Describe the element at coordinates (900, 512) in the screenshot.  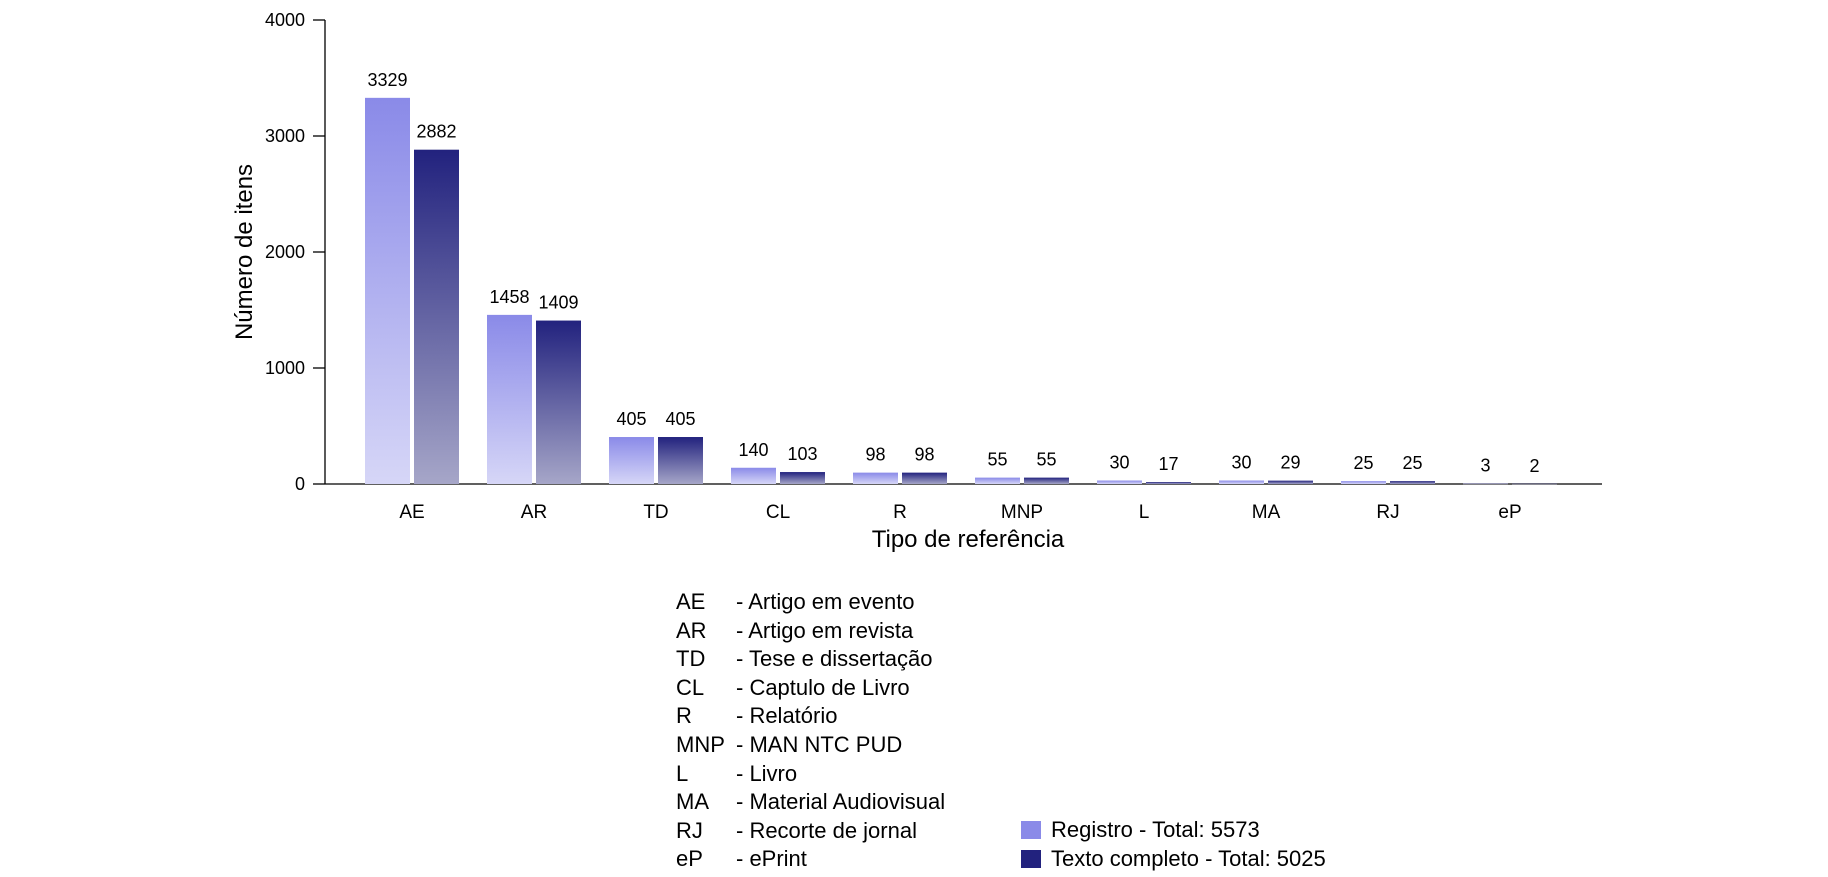
I see `x-tick-label: R` at that location.